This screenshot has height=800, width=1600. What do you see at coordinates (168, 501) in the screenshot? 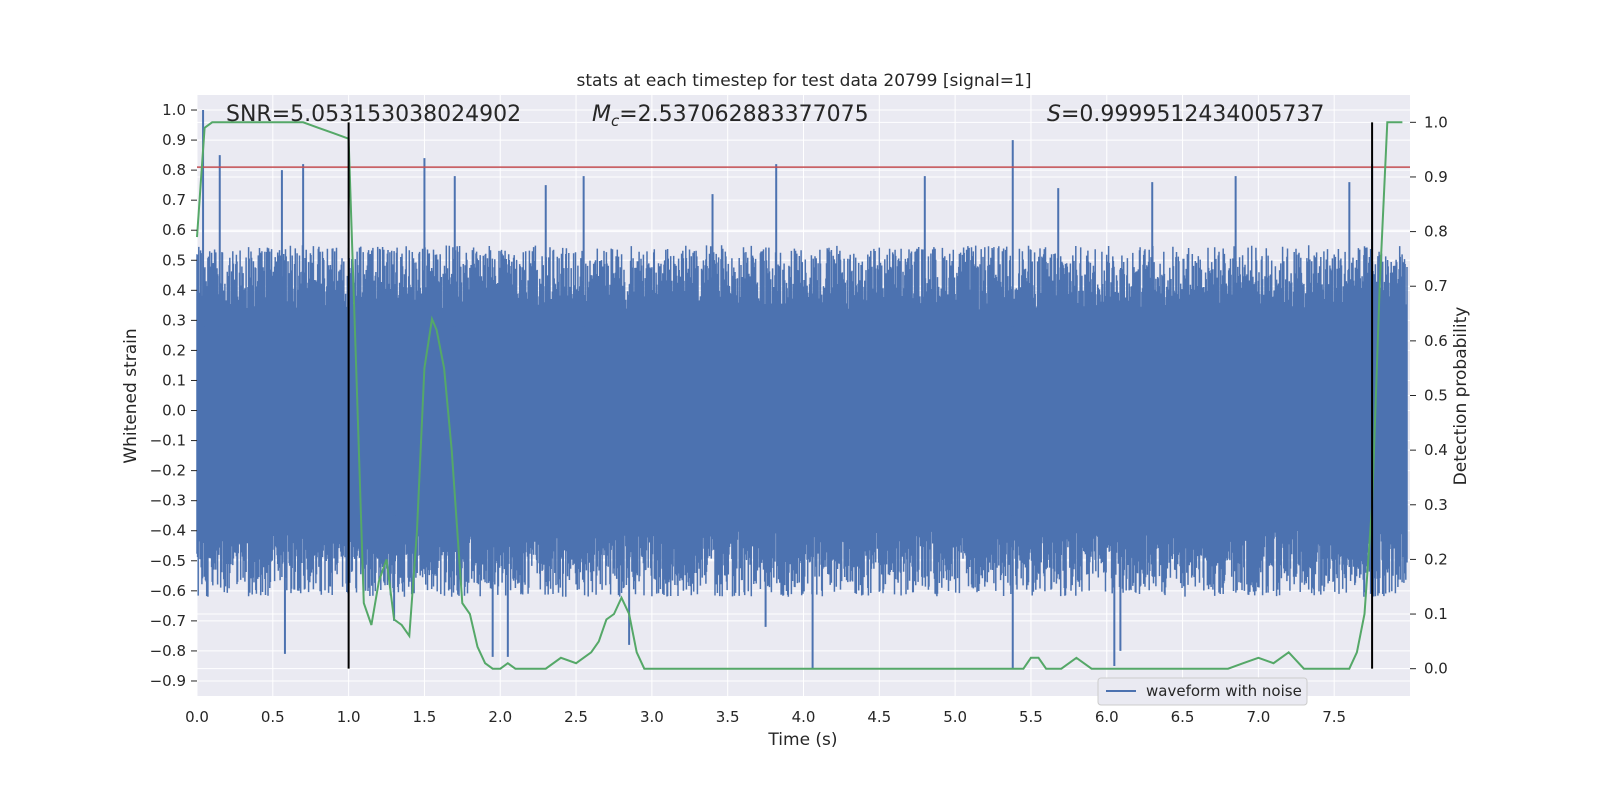
I see `left-tick-label: −0.3` at bounding box center [168, 501].